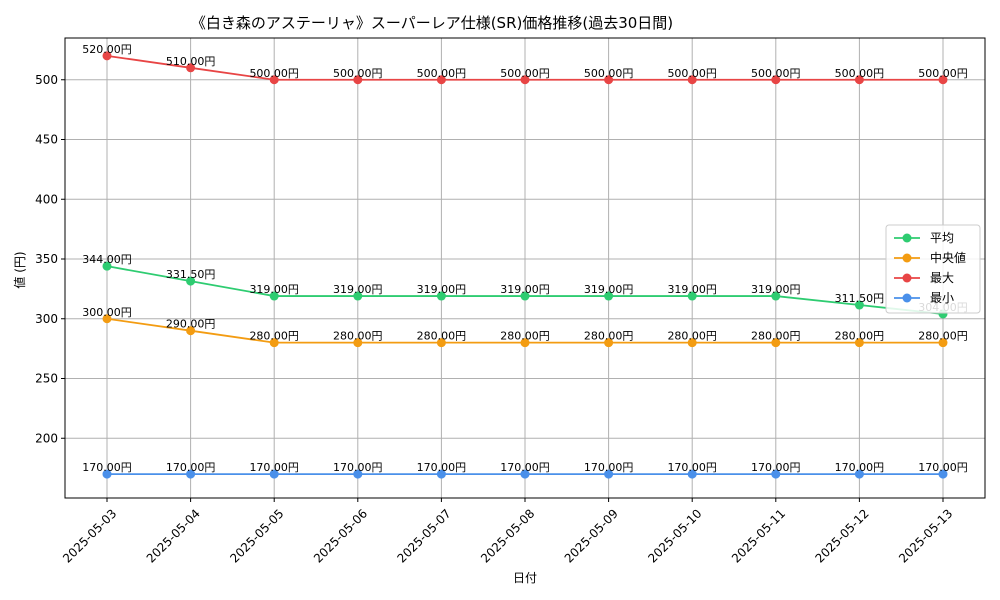  What do you see at coordinates (933, 269) in the screenshot?
I see `legend-box` at bounding box center [933, 269].